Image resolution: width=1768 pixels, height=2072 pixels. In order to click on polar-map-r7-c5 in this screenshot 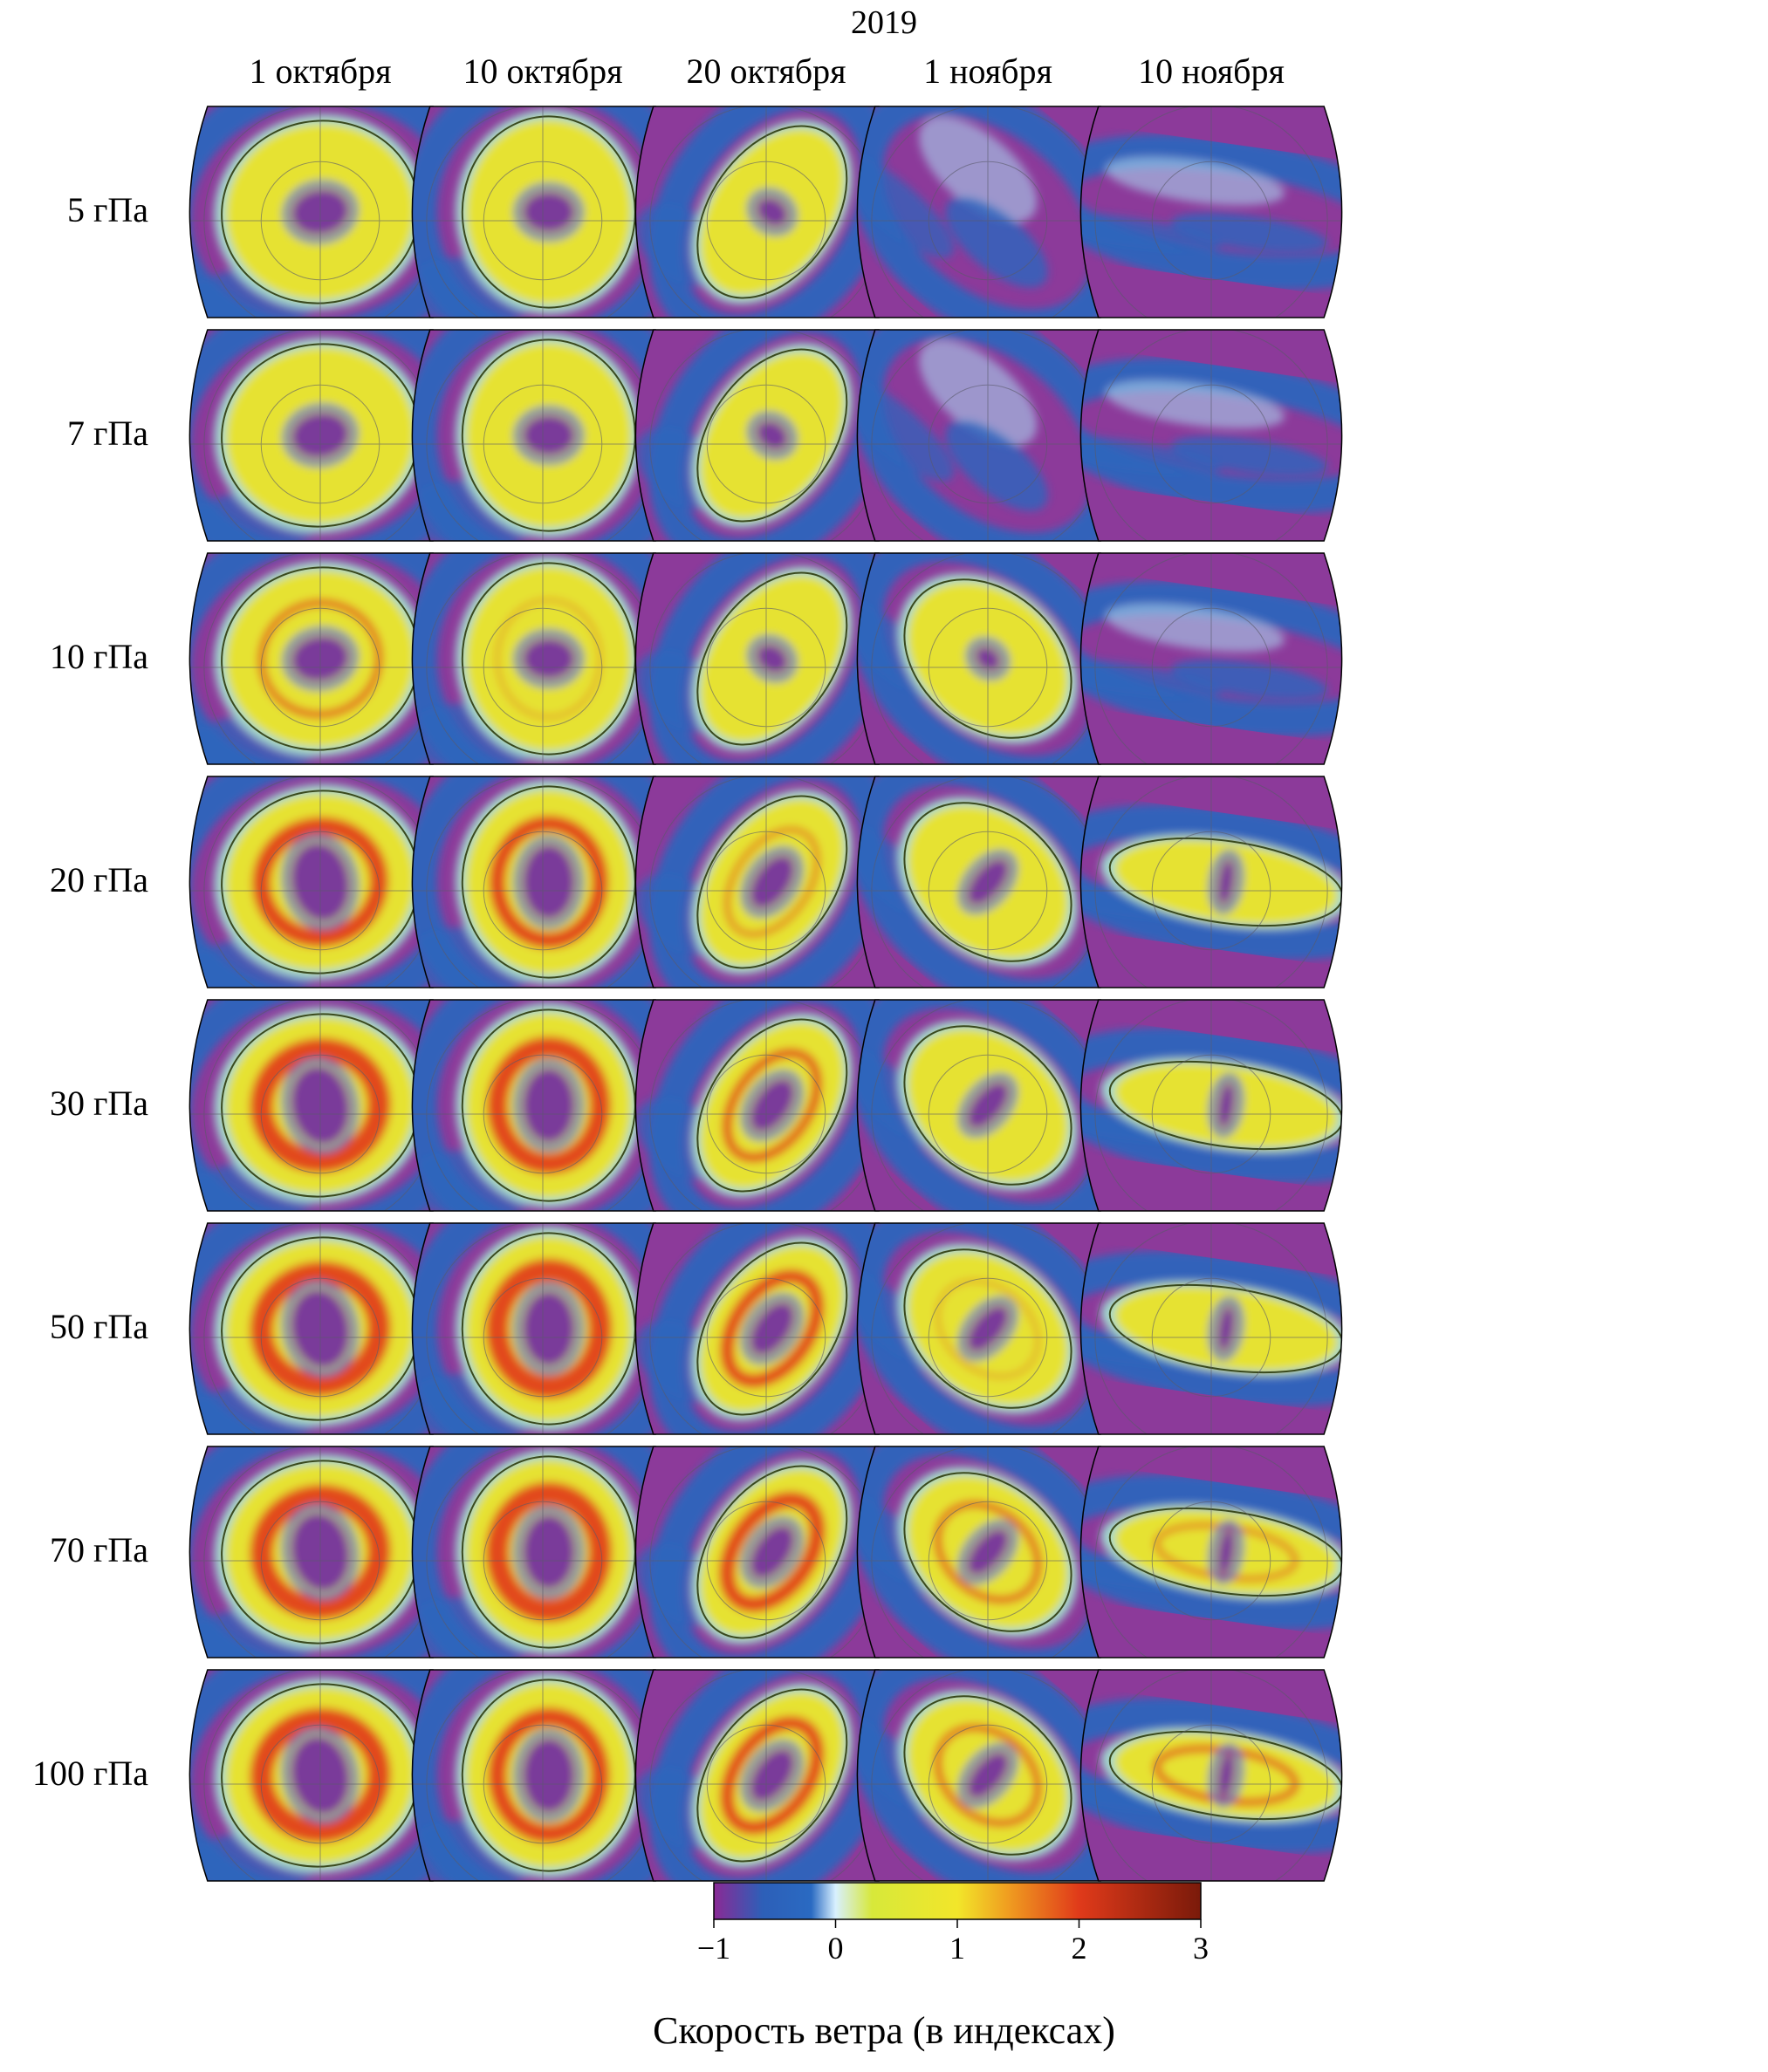, I will do `click(1211, 1552)`.